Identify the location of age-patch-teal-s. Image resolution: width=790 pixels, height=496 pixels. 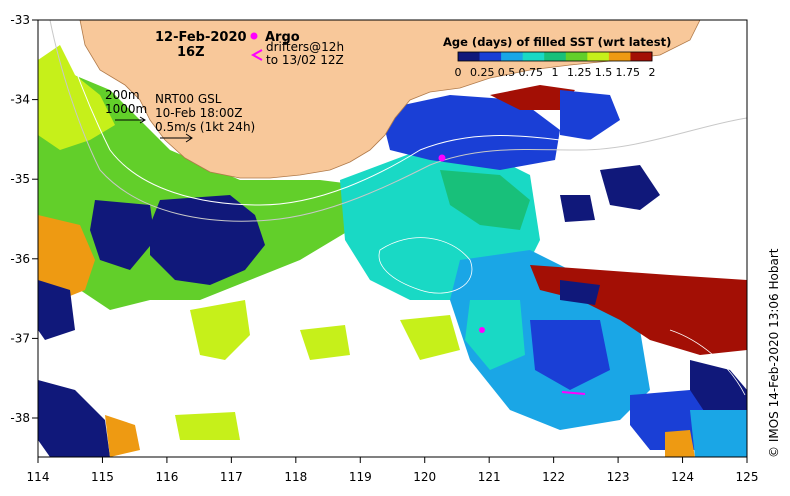
(495, 335).